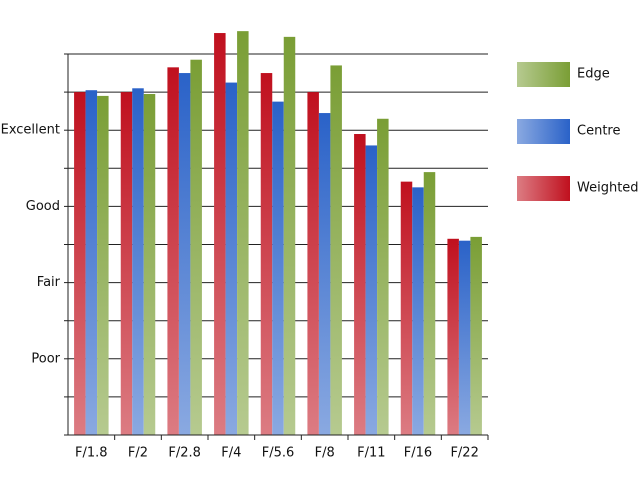  I want to click on x-tick-label: F/16, so click(418, 453).